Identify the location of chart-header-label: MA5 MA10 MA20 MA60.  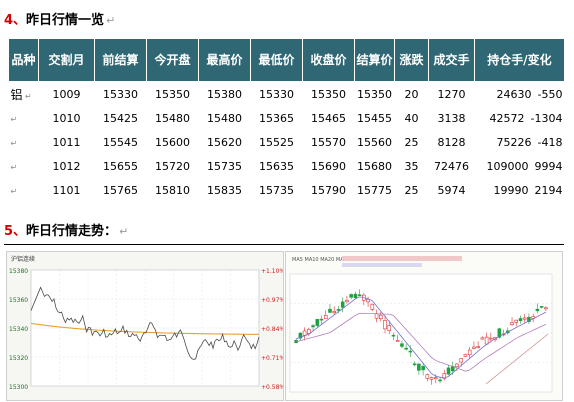
(321, 260).